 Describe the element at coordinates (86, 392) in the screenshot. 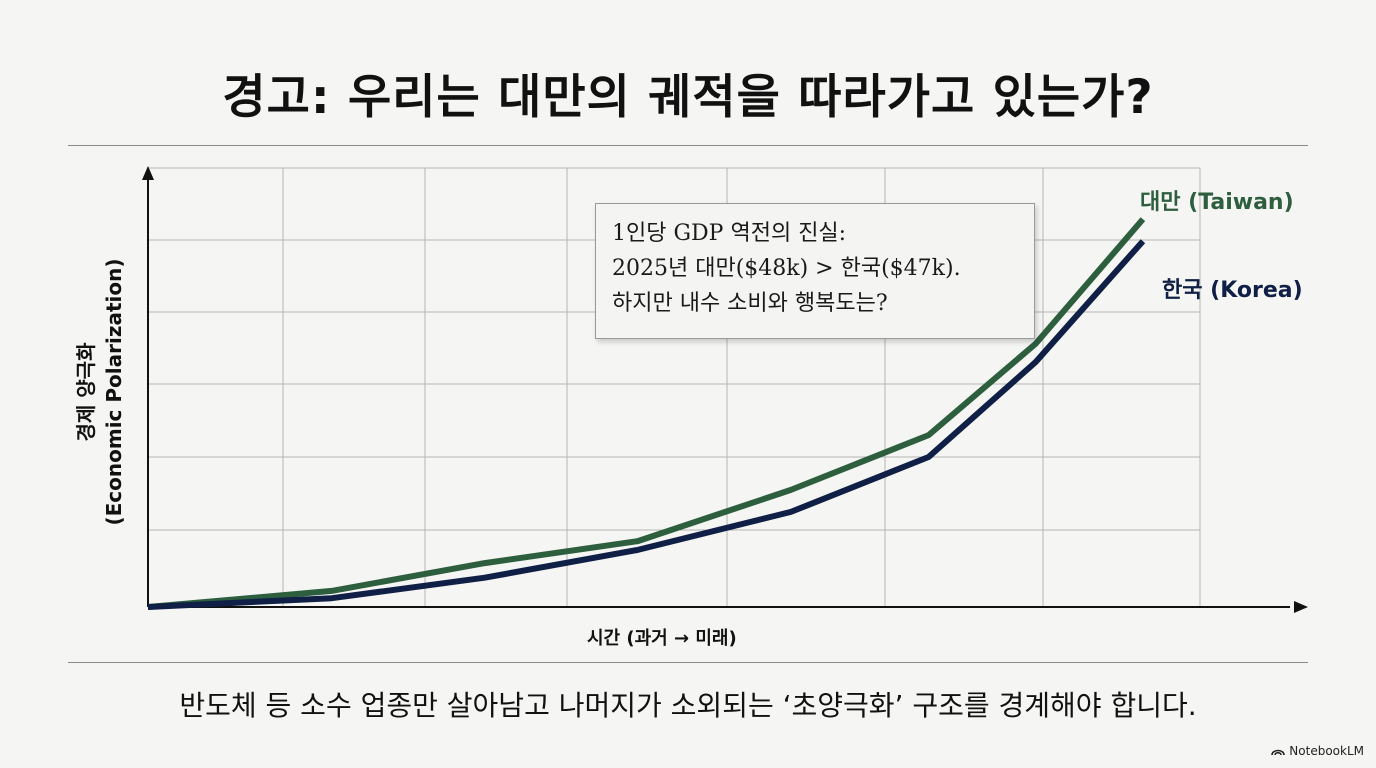

I see `y-axis-label-korean: 경제 양극화` at that location.